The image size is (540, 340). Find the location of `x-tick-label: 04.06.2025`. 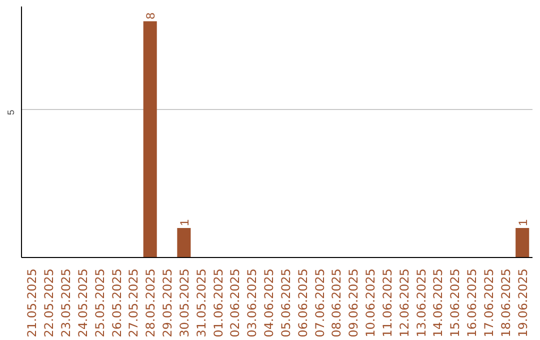

x-tick-label: 04.06.2025 is located at coordinates (269, 303).